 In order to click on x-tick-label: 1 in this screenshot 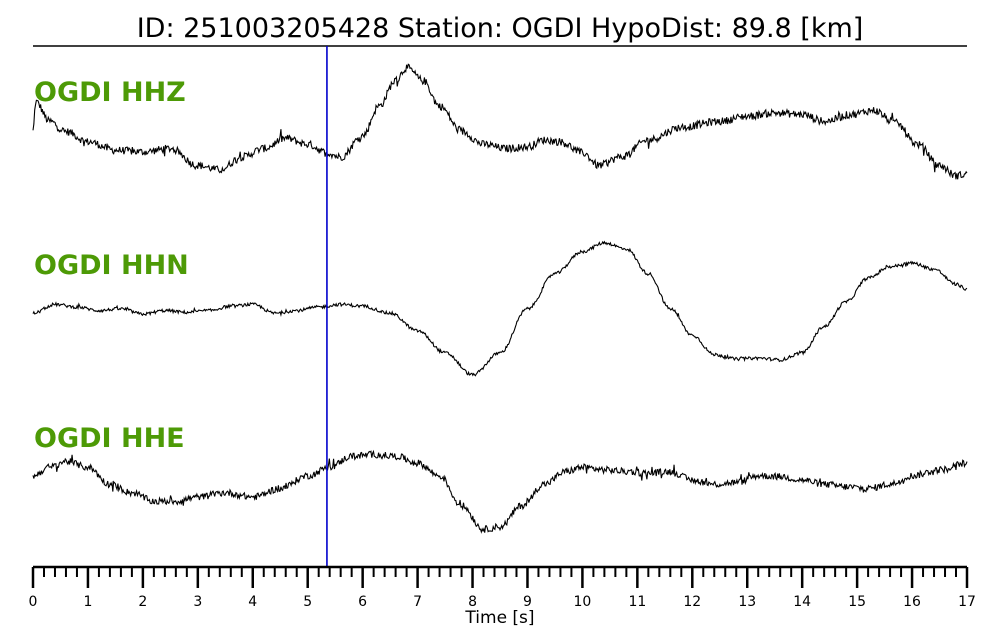, I will do `click(87, 602)`.